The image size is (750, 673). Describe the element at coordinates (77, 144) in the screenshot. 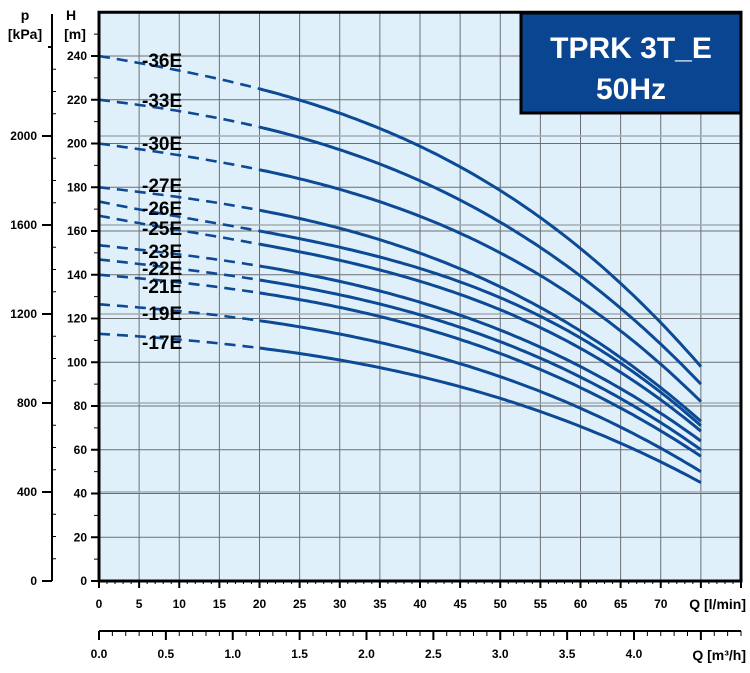

I see `h-tick-label: 200` at that location.